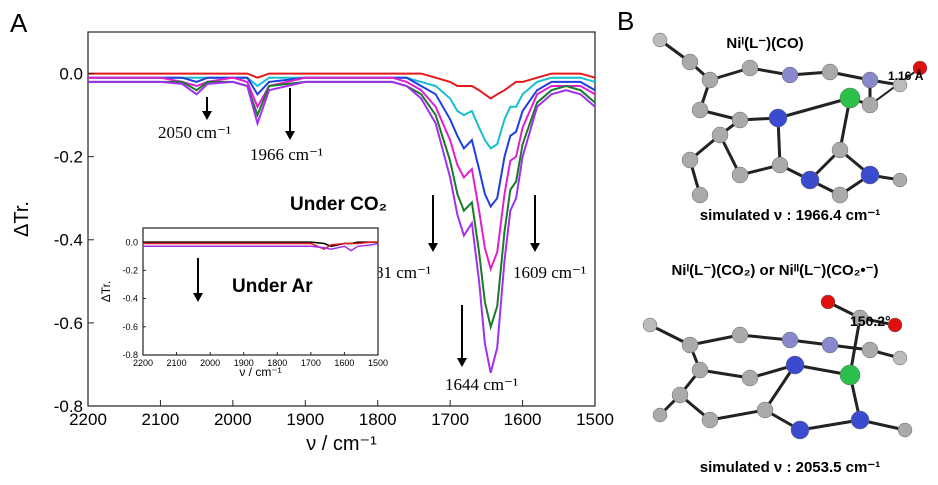 This screenshot has width=938, height=485. I want to click on structure-caption: simulated ν : 1966.4 cm⁻¹, so click(790, 215).